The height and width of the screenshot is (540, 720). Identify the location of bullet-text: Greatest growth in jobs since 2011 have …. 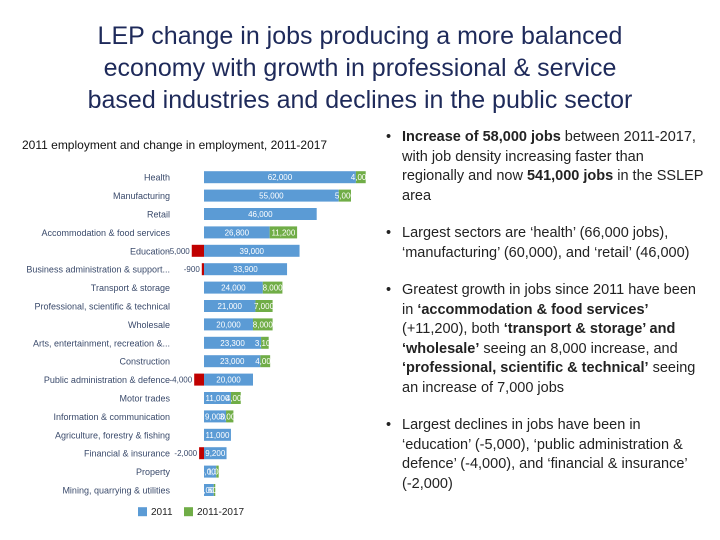
(549, 300).